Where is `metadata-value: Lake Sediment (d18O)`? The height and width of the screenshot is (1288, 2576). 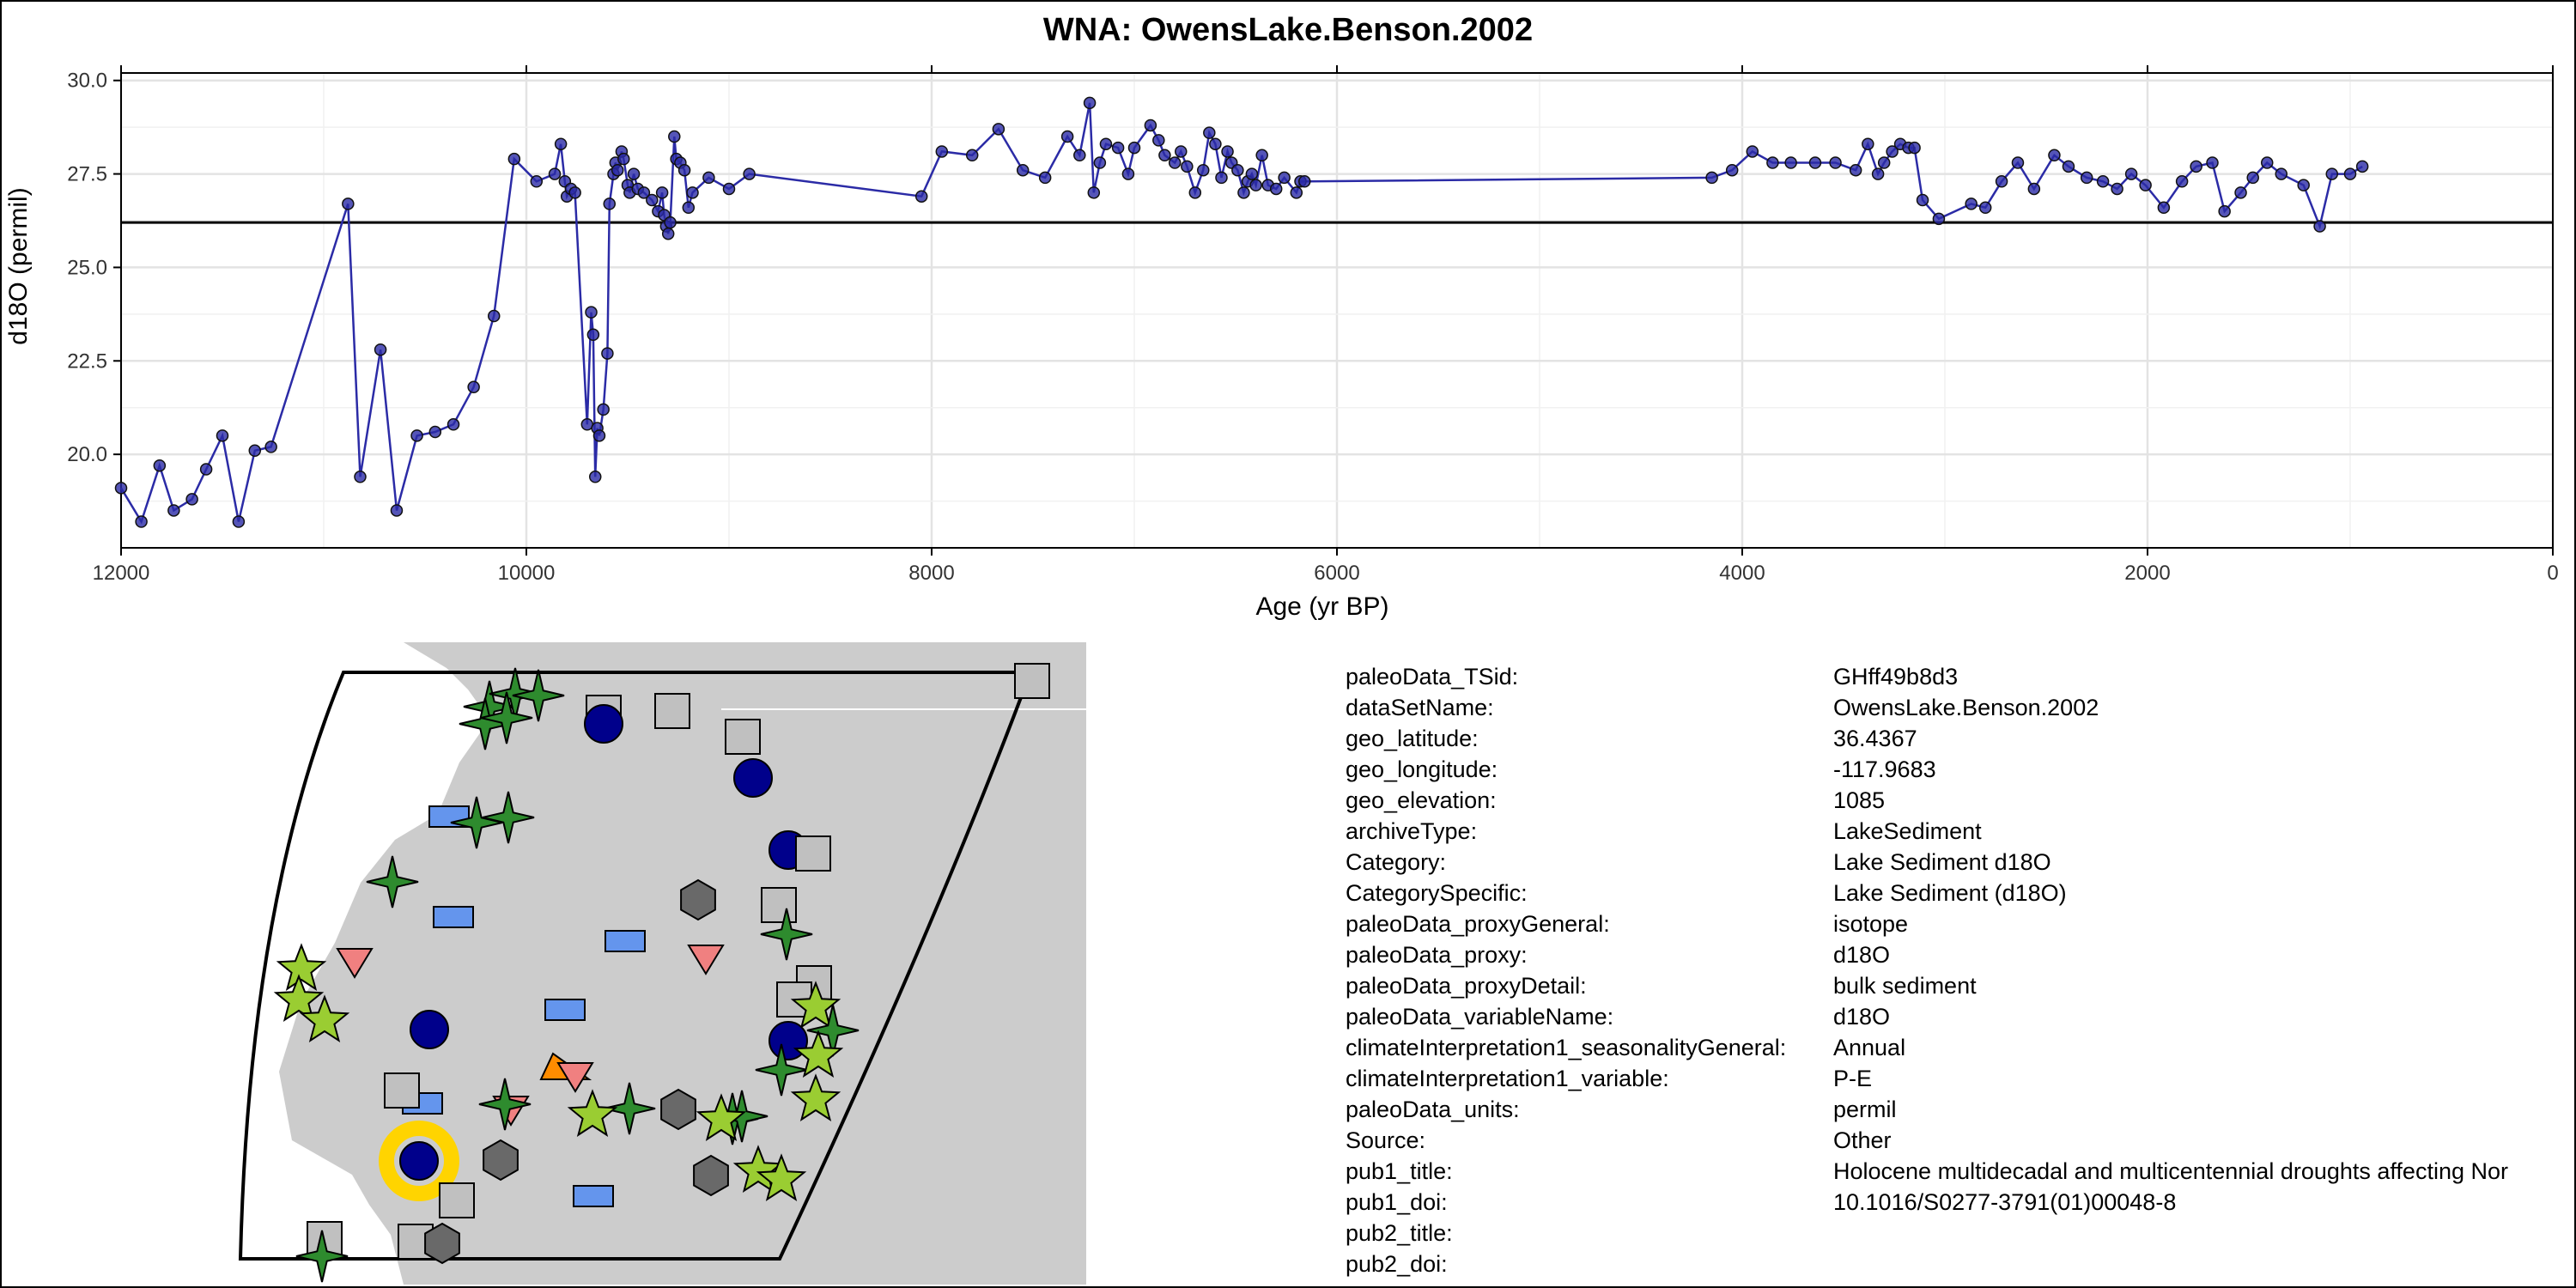 metadata-value: Lake Sediment (d18O) is located at coordinates (1950, 893).